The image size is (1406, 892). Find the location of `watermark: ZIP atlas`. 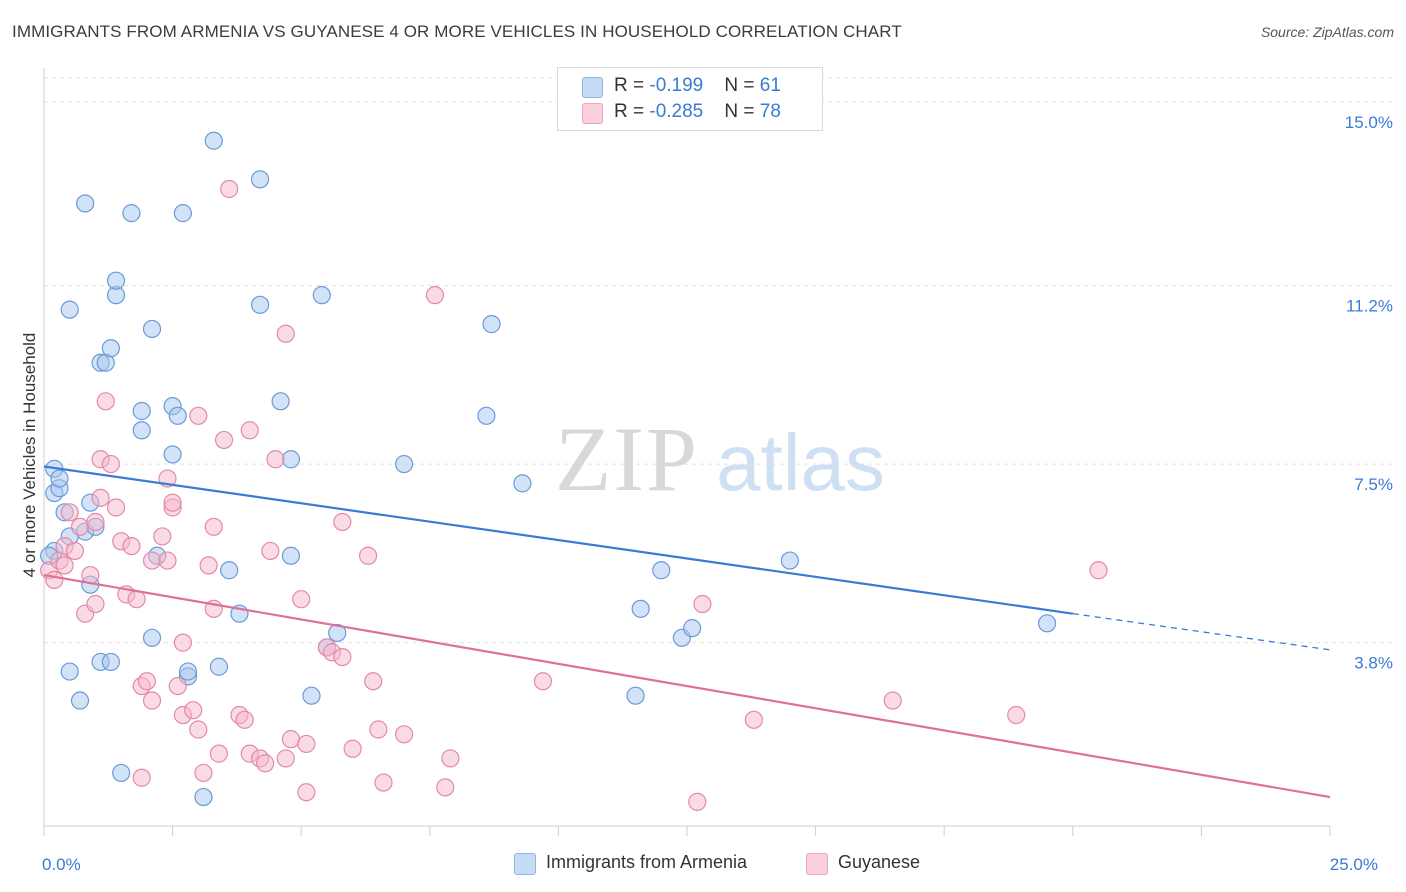

watermark: ZIP atlas is located at coordinates (720, 459).